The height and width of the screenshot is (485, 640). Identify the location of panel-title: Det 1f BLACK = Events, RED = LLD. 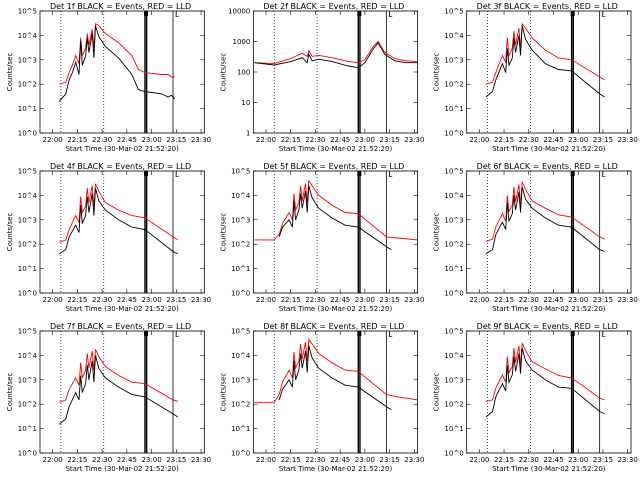
(120, 6).